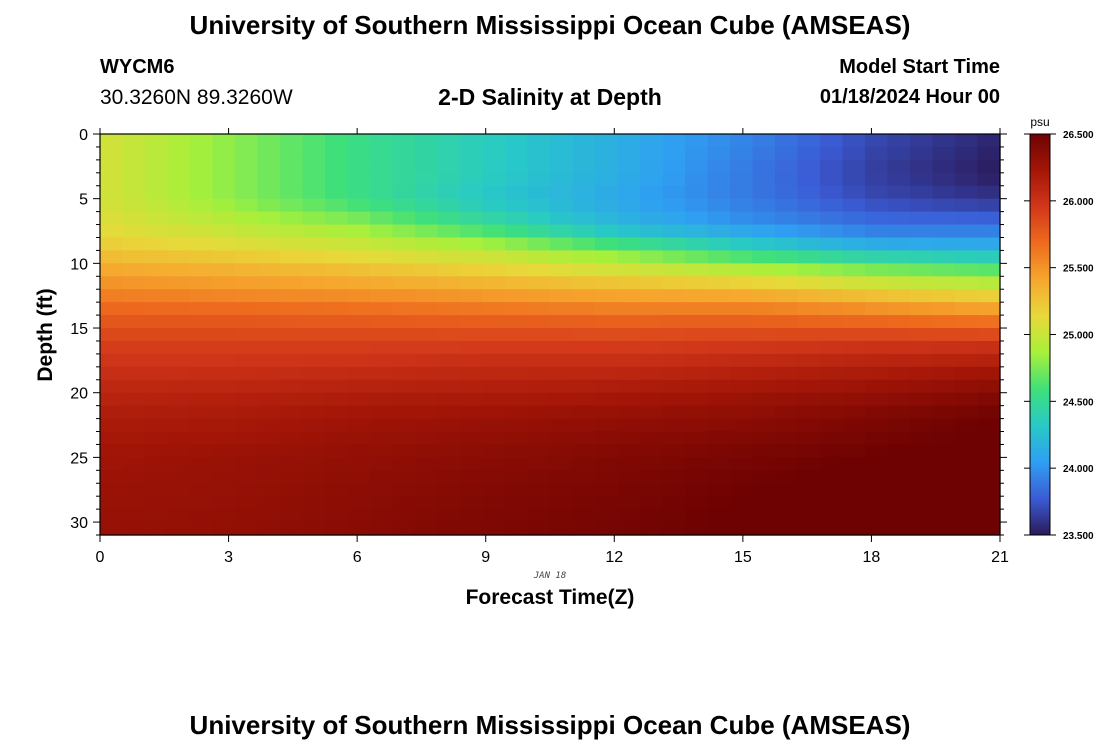  Describe the element at coordinates (1000, 557) in the screenshot. I see `x-tick-label: 21` at that location.